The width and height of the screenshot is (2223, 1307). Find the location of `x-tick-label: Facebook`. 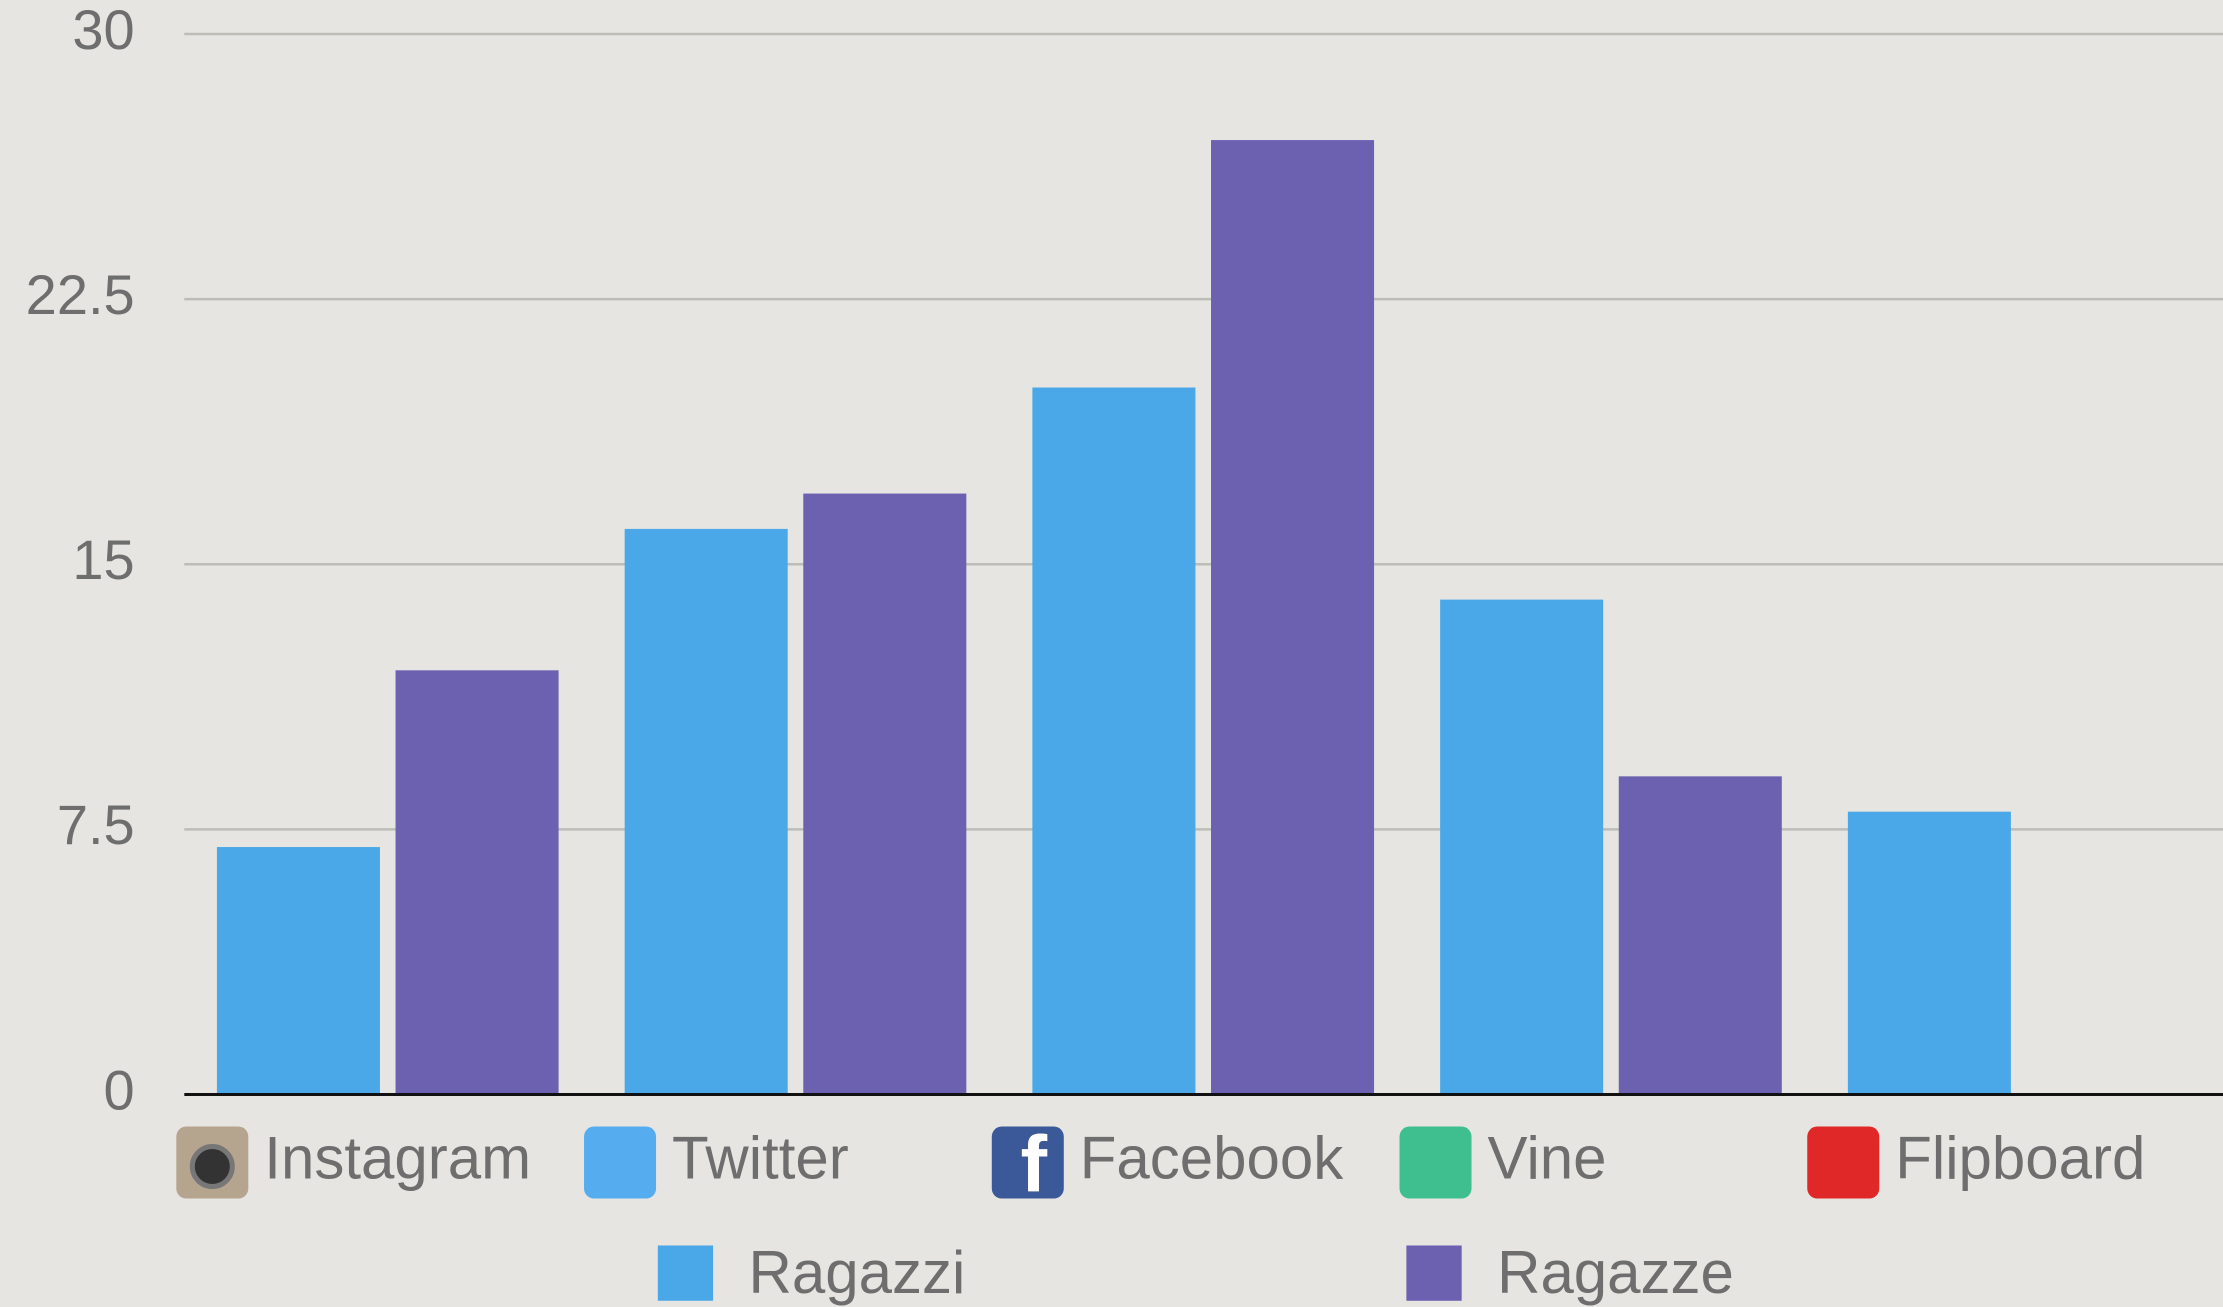

x-tick-label: Facebook is located at coordinates (1212, 1157).